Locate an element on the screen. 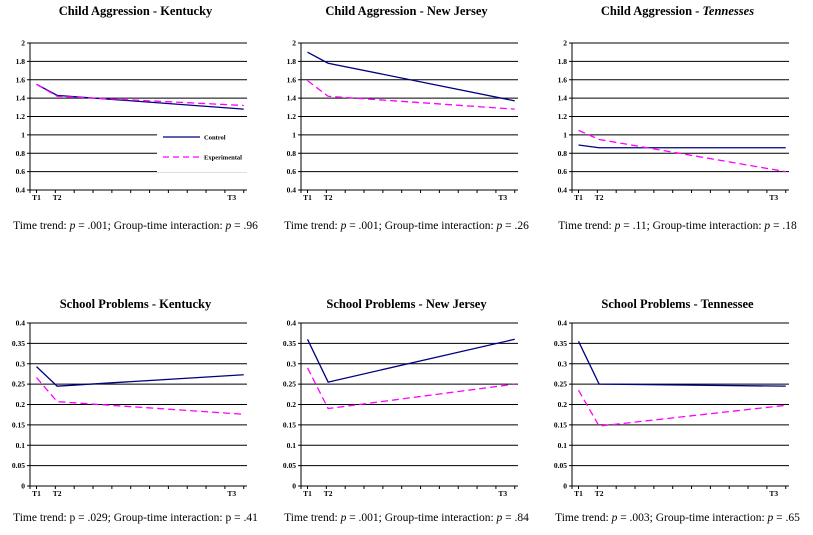  chart-plot: 2 1.8 1.6 1.4 1.2 1 0.8 0.6 0.4 T1 T2 T3 is located at coordinates (402, 120).